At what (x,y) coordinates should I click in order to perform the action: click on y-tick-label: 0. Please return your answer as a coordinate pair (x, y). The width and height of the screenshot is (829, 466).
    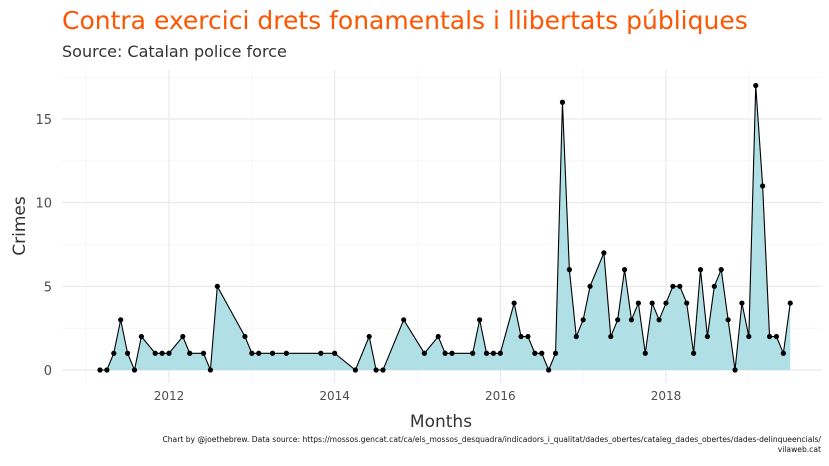
    Looking at the image, I should click on (48, 371).